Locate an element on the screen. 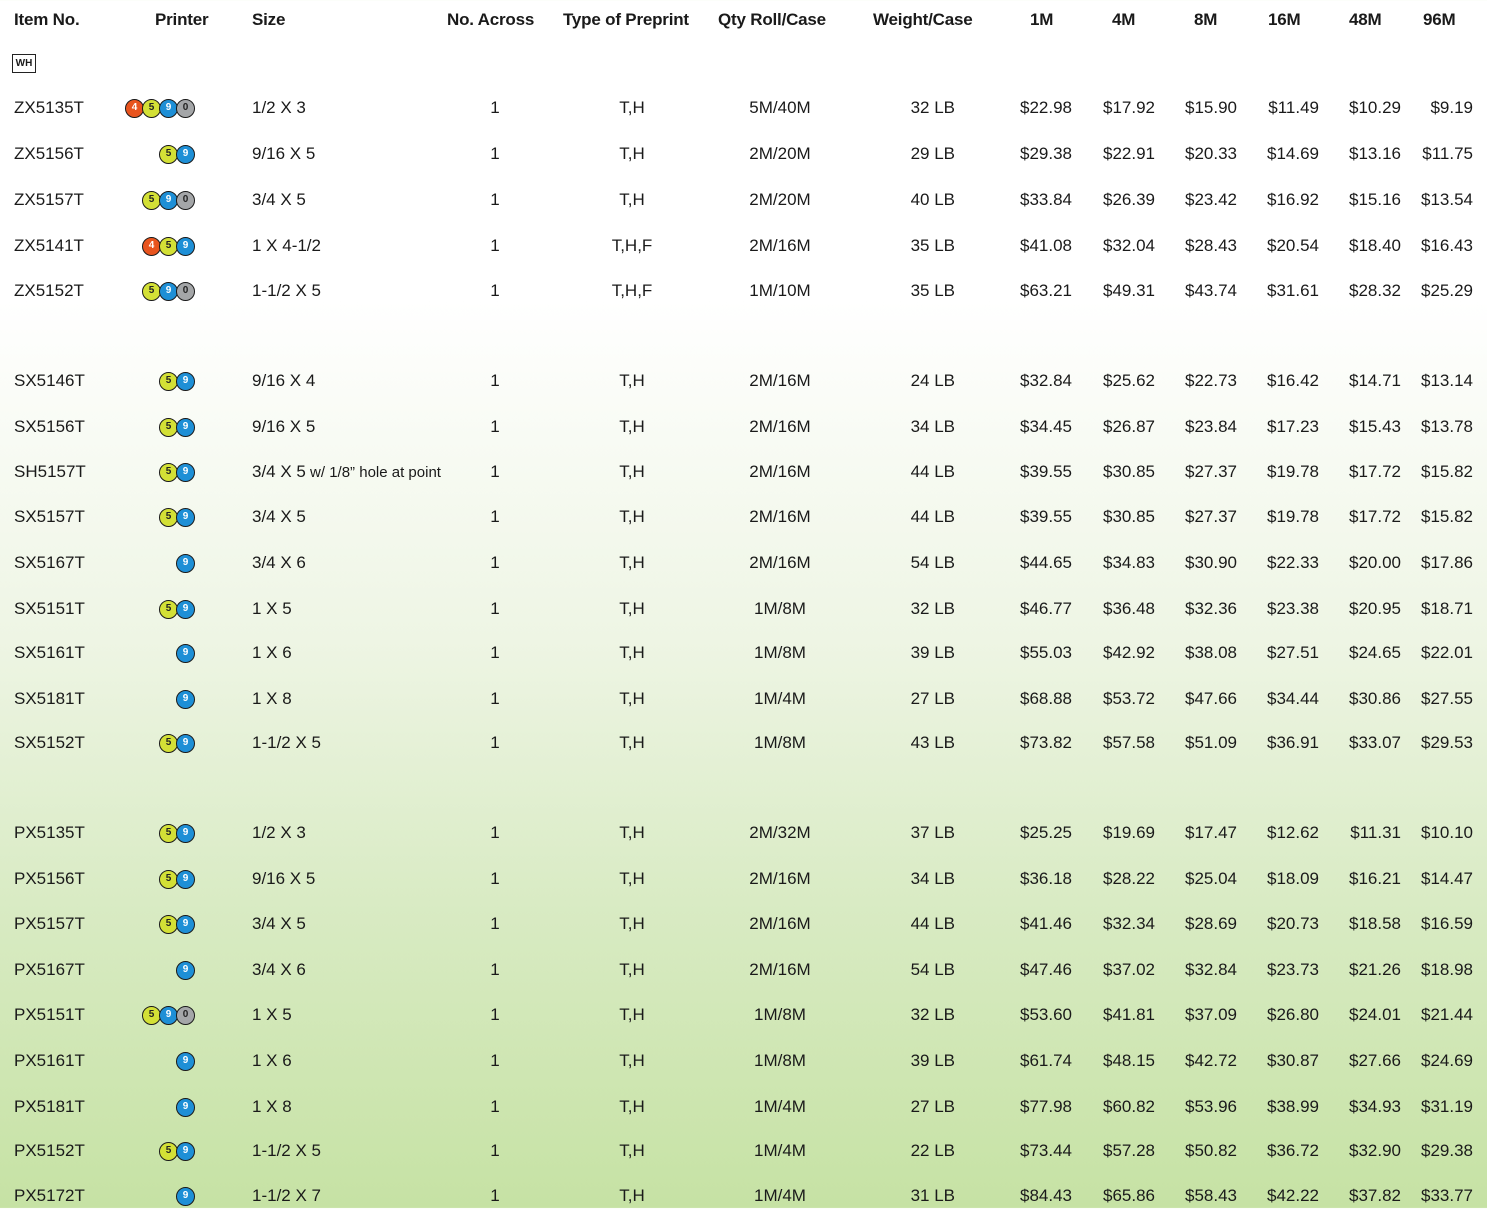 The width and height of the screenshot is (1487, 1216). price-cell: $10.10 is located at coordinates (1447, 832).